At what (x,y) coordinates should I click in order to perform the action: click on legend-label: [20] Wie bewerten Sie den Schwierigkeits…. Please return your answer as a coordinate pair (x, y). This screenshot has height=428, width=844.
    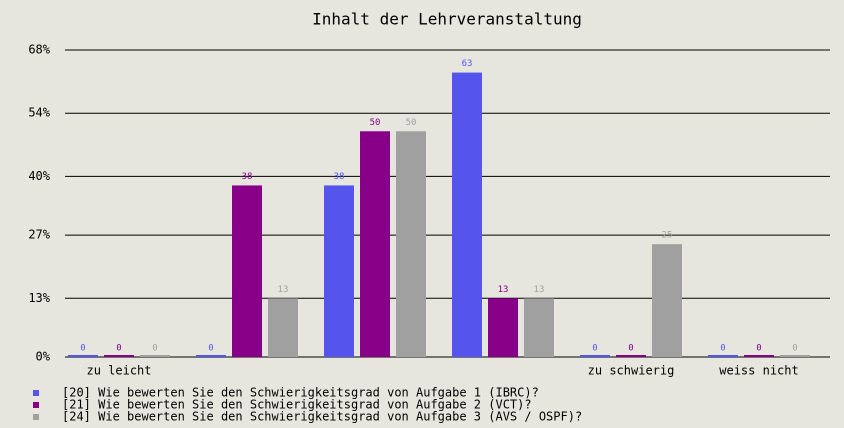
    Looking at the image, I should click on (300, 393).